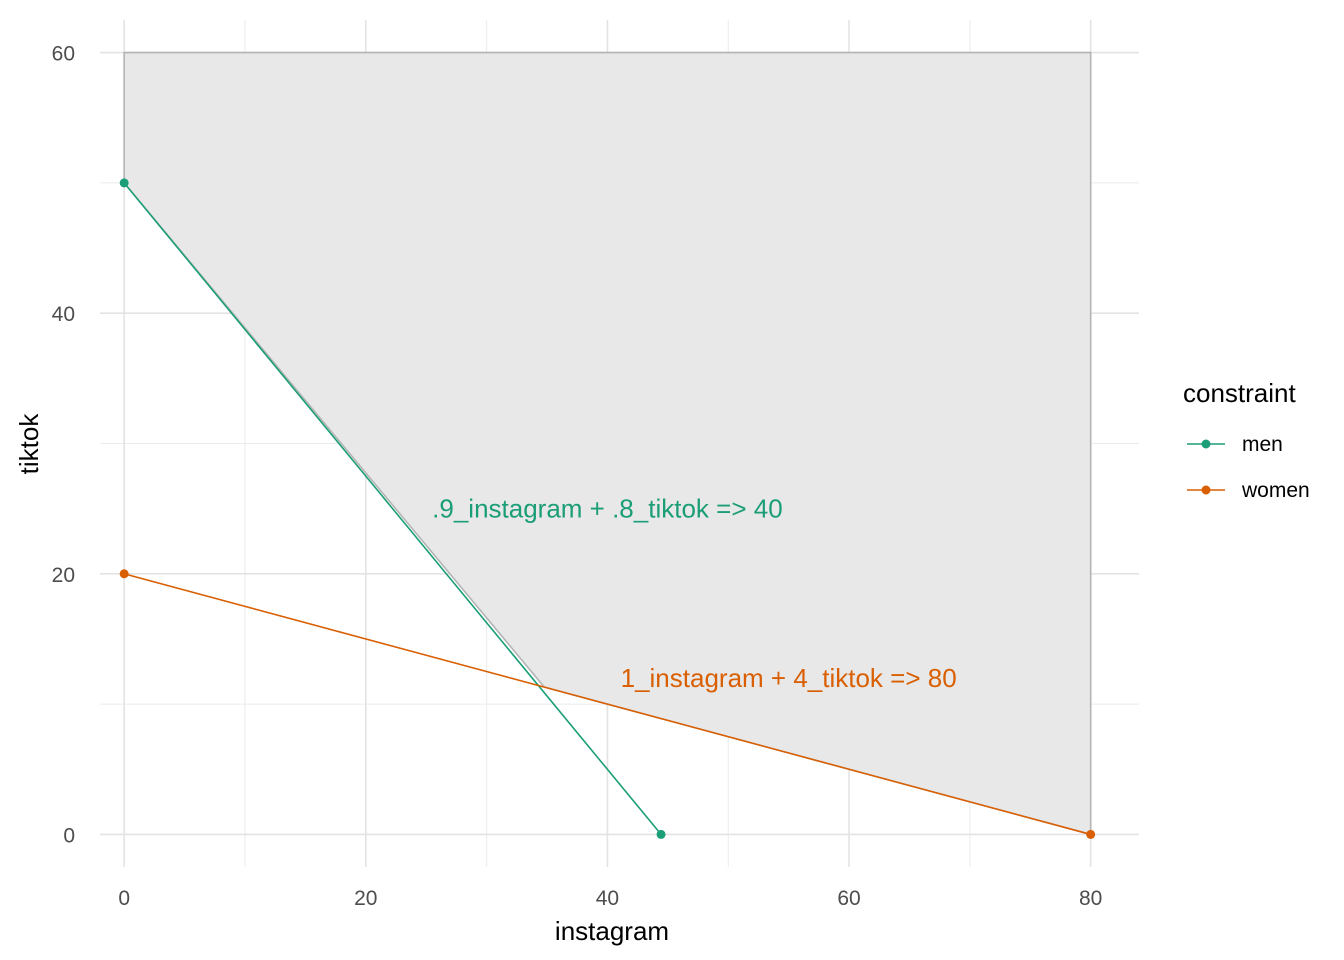 The height and width of the screenshot is (960, 1344). What do you see at coordinates (69, 835) in the screenshot?
I see `y-tick-label: 0` at bounding box center [69, 835].